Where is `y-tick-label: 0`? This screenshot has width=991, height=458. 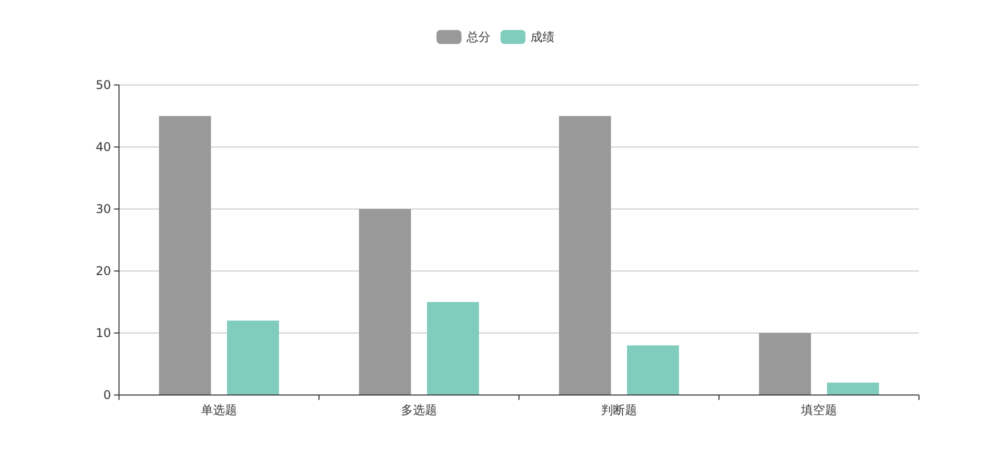 y-tick-label: 0 is located at coordinates (107, 395).